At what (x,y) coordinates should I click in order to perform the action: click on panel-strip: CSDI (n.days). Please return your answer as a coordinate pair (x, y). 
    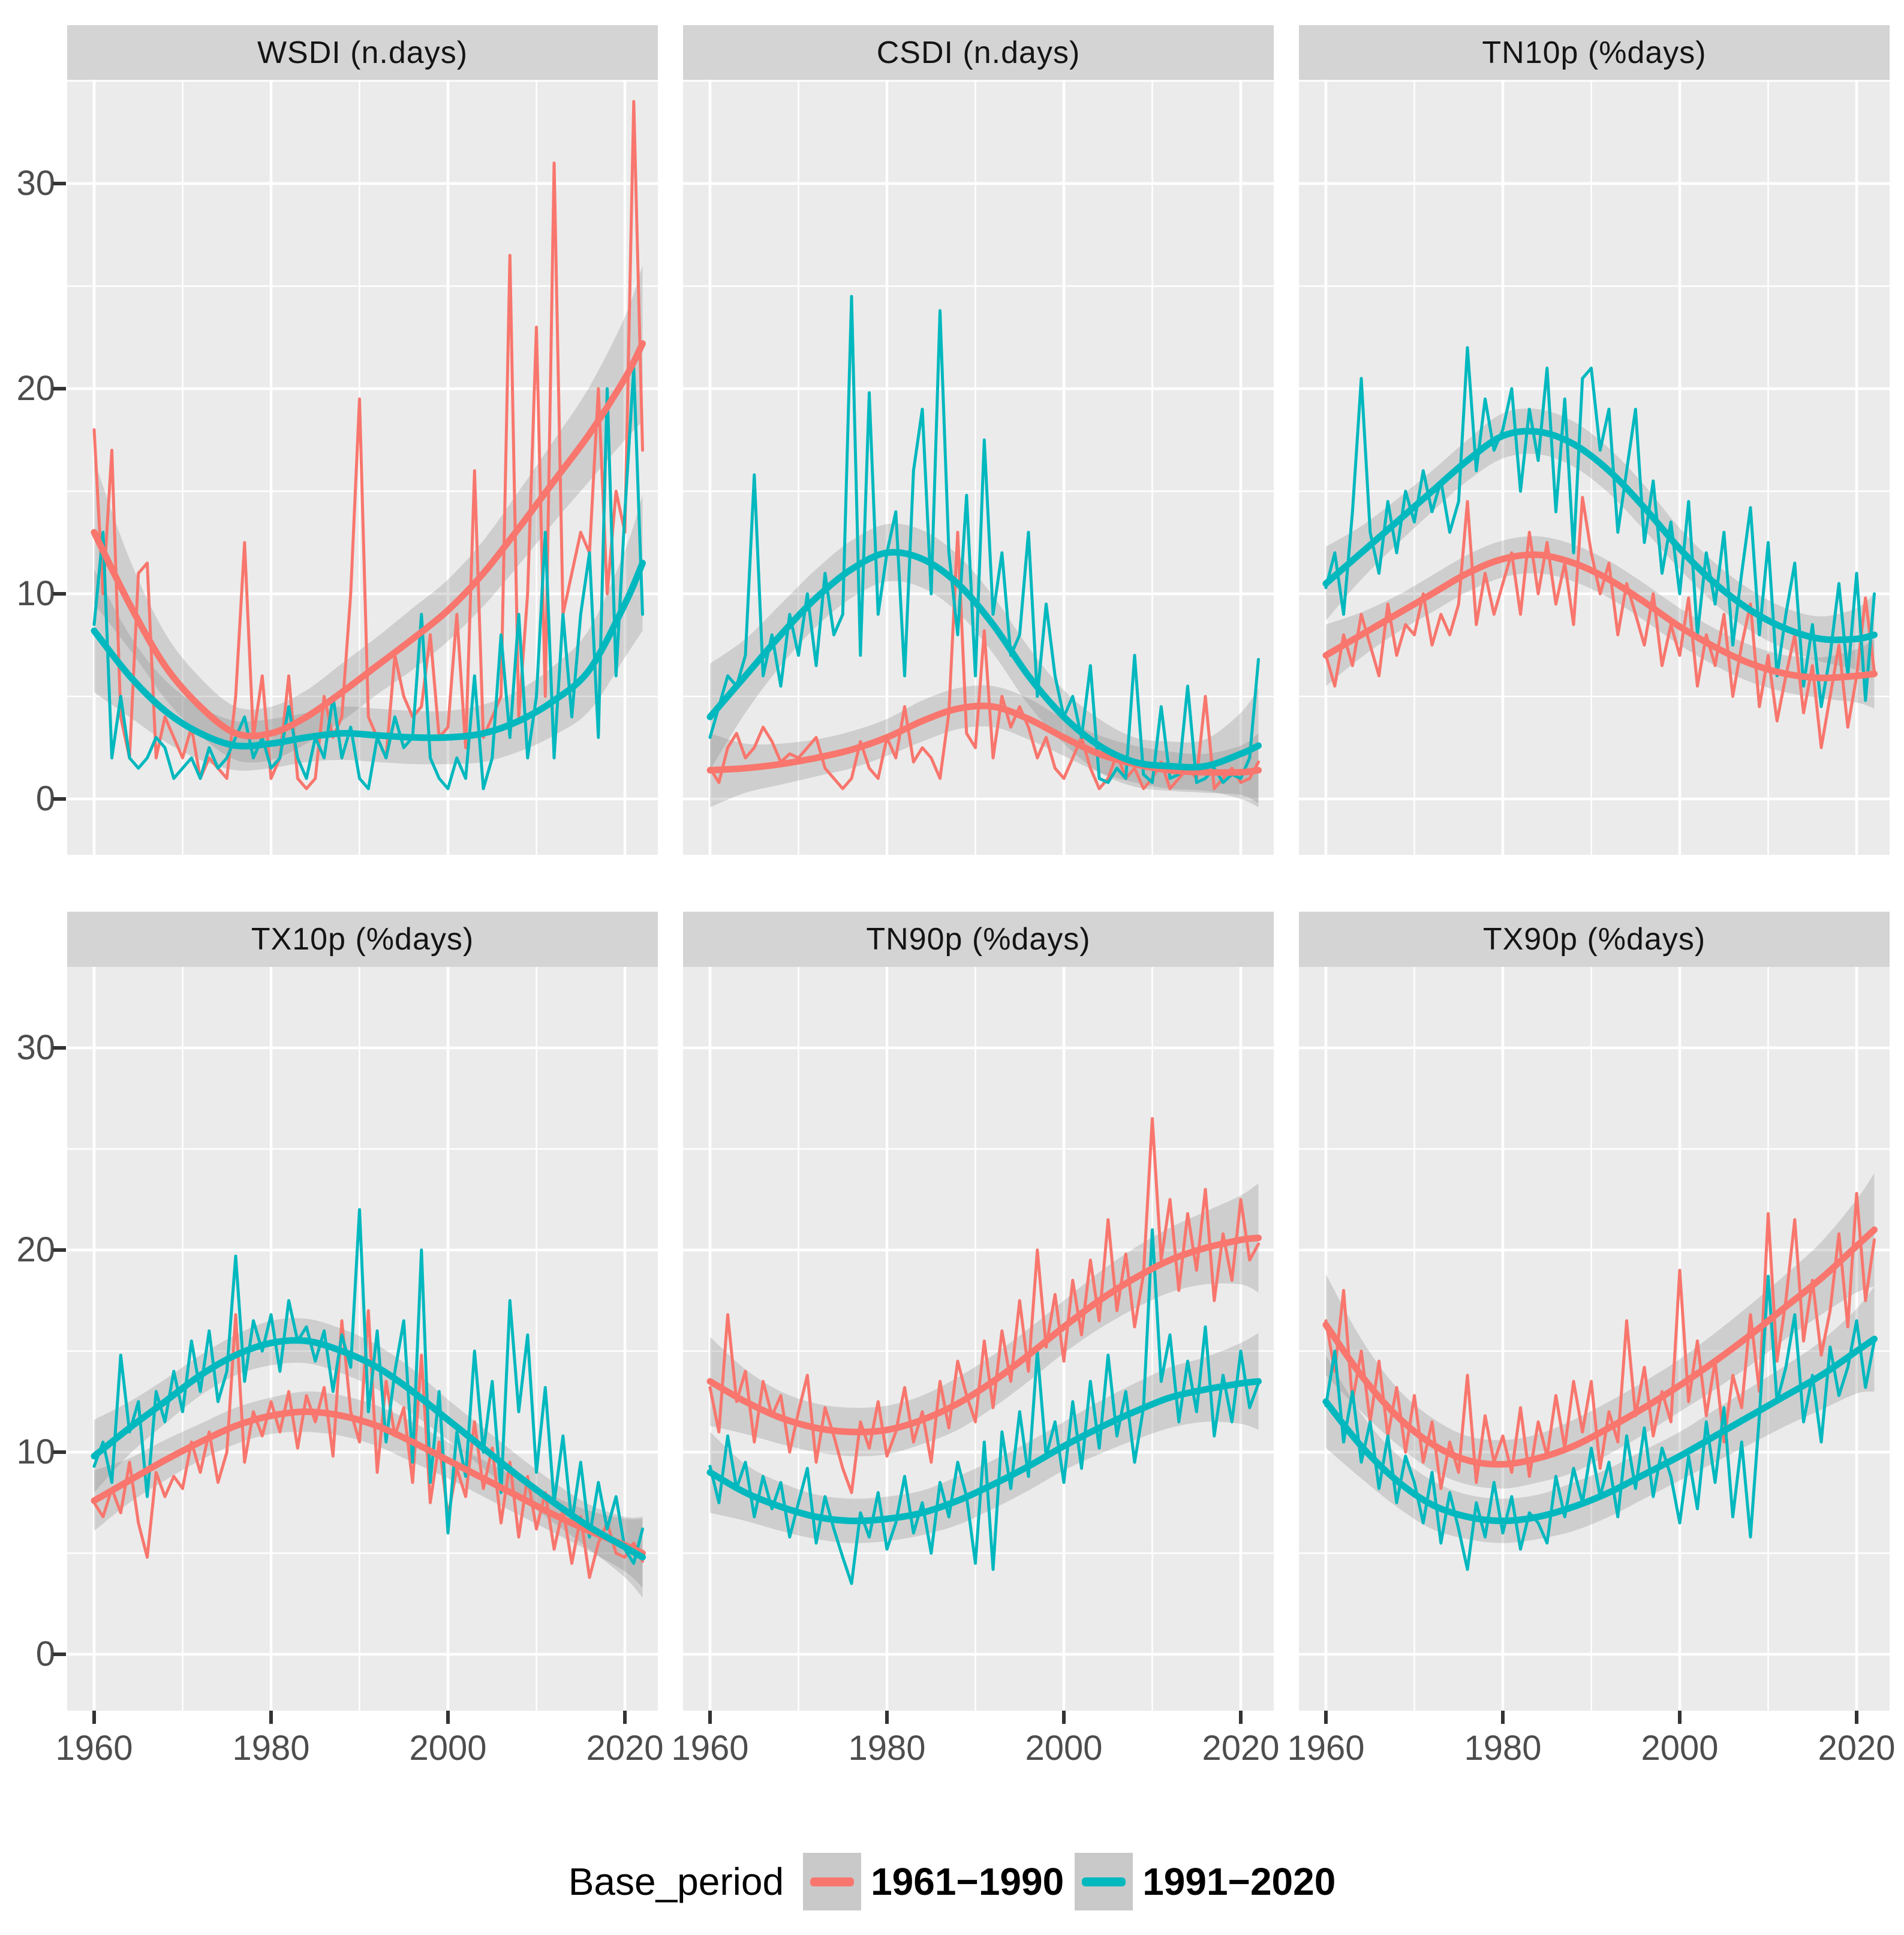
    Looking at the image, I should click on (979, 52).